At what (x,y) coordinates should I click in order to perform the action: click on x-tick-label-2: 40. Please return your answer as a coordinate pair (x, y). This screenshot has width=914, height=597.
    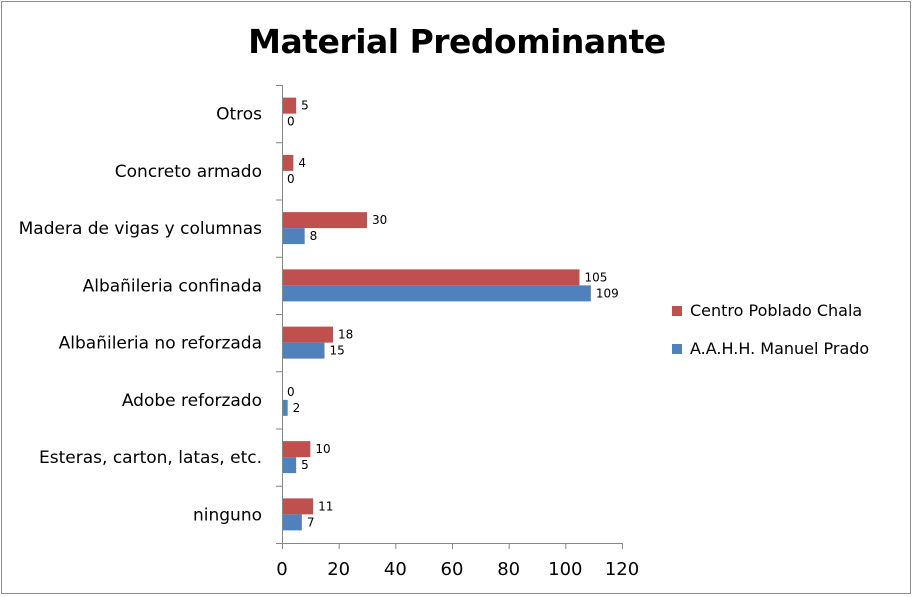
    Looking at the image, I should click on (395, 569).